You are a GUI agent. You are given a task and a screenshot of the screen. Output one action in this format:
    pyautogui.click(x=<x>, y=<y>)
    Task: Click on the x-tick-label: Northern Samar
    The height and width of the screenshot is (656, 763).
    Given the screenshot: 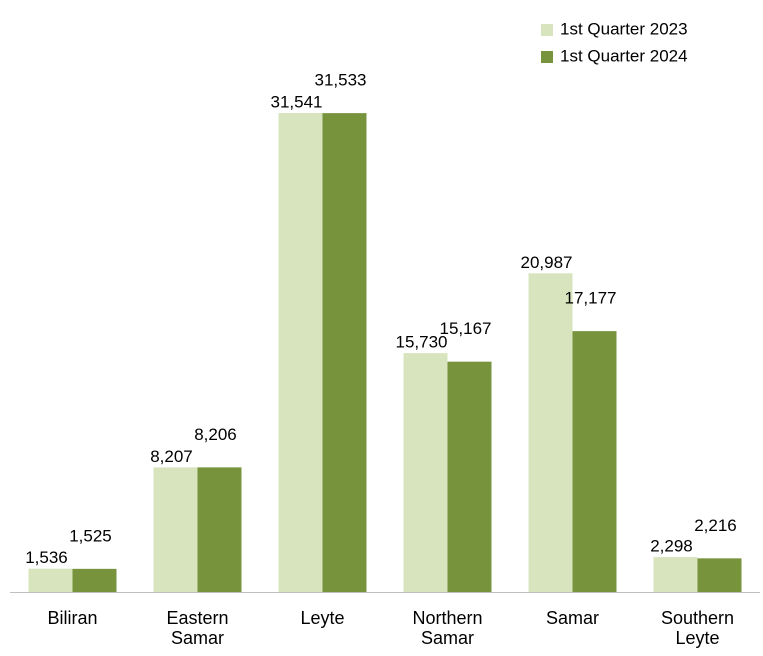 What is the action you would take?
    pyautogui.click(x=447, y=628)
    